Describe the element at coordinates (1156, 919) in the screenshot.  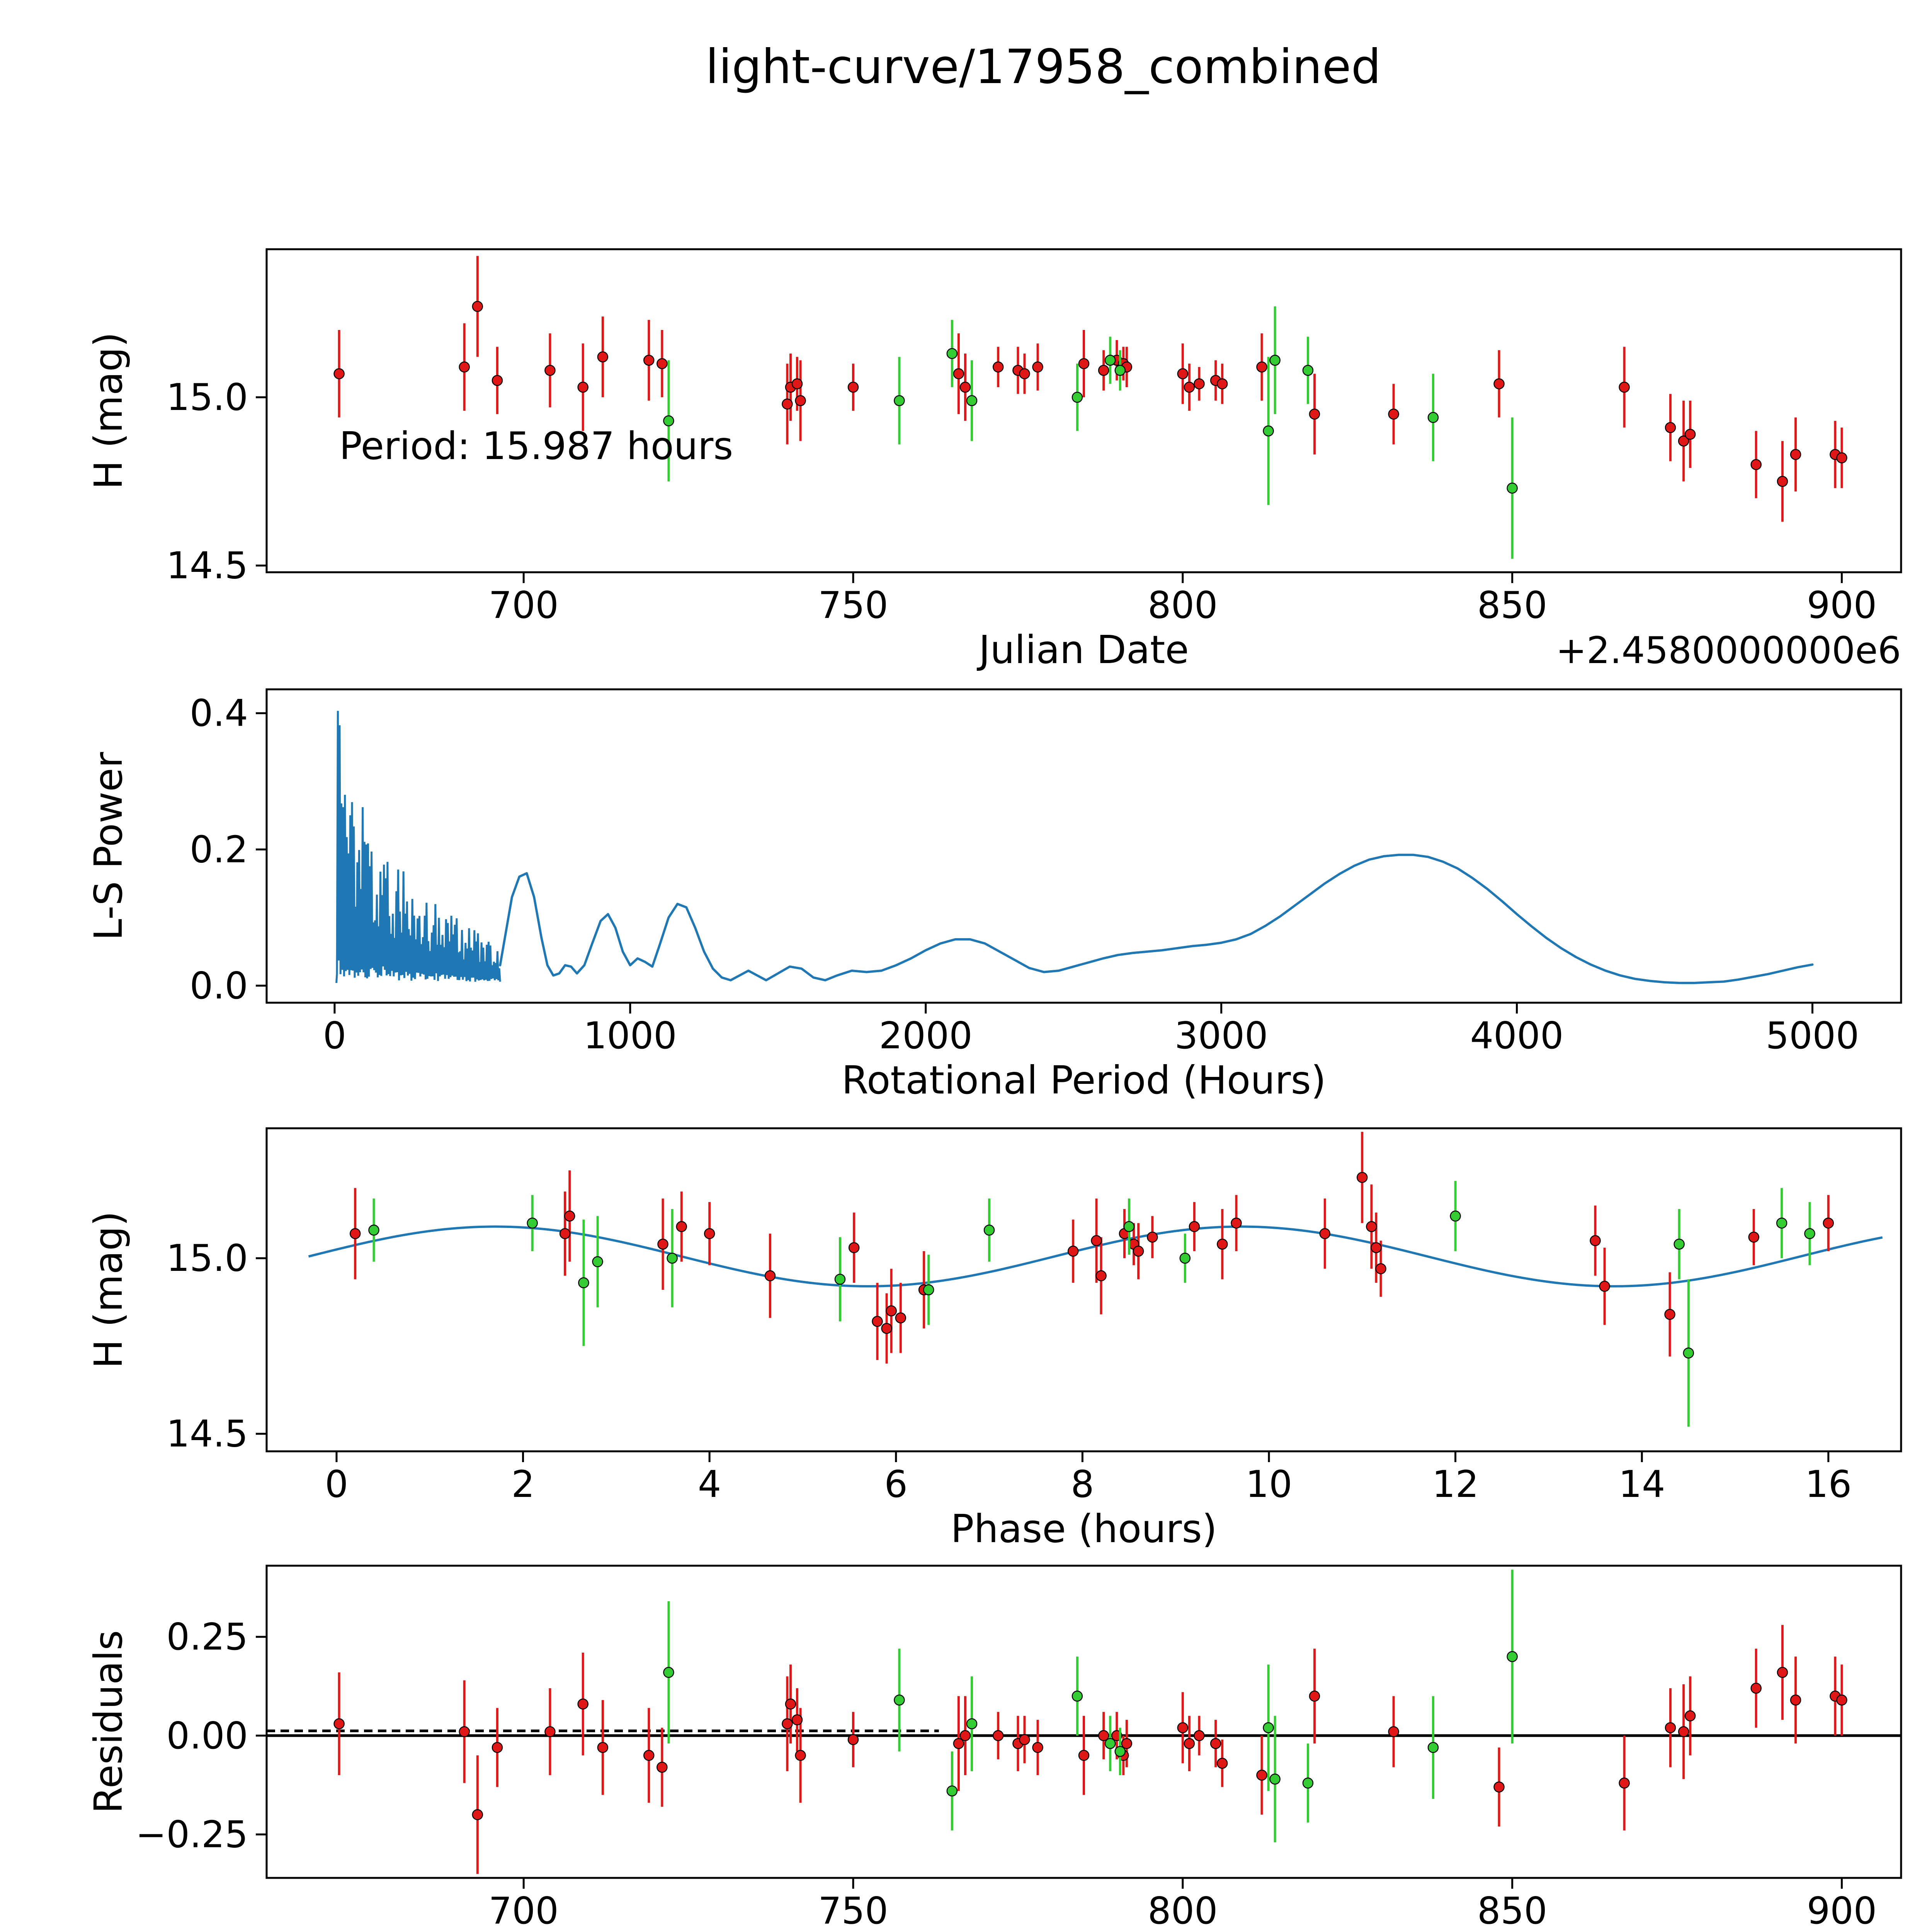
I see `periodogram-curve` at that location.